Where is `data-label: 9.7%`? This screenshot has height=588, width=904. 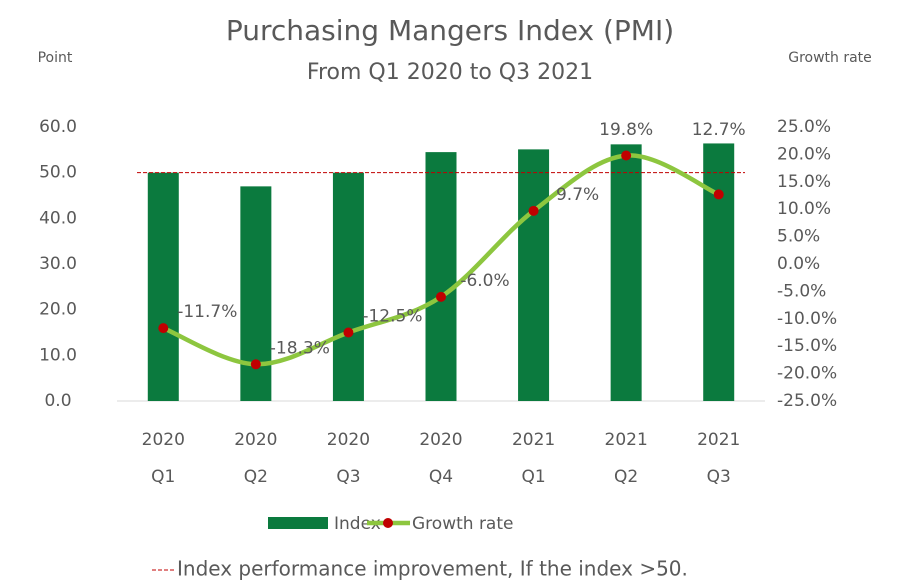
data-label: 9.7% is located at coordinates (577, 195).